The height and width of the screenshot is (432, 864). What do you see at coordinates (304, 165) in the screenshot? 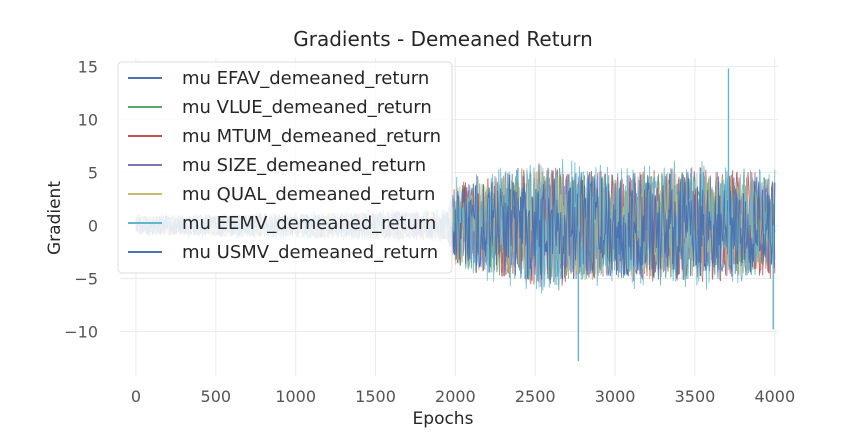
I see `legend-entry: mu SIZE_demeaned_return` at bounding box center [304, 165].